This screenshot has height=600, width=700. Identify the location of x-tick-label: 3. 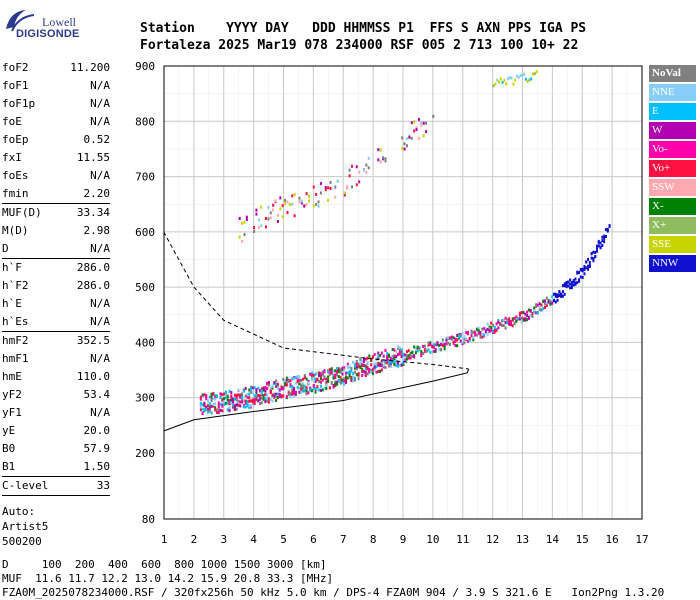
(223, 539).